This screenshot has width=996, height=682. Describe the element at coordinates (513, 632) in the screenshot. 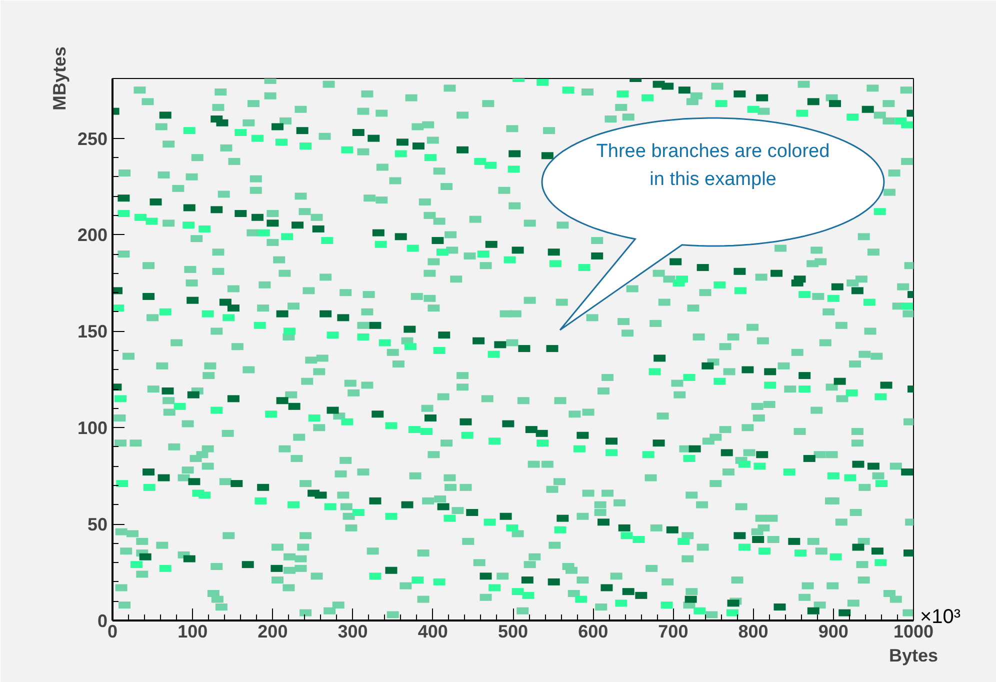

I see `x-tick-label: 500` at that location.